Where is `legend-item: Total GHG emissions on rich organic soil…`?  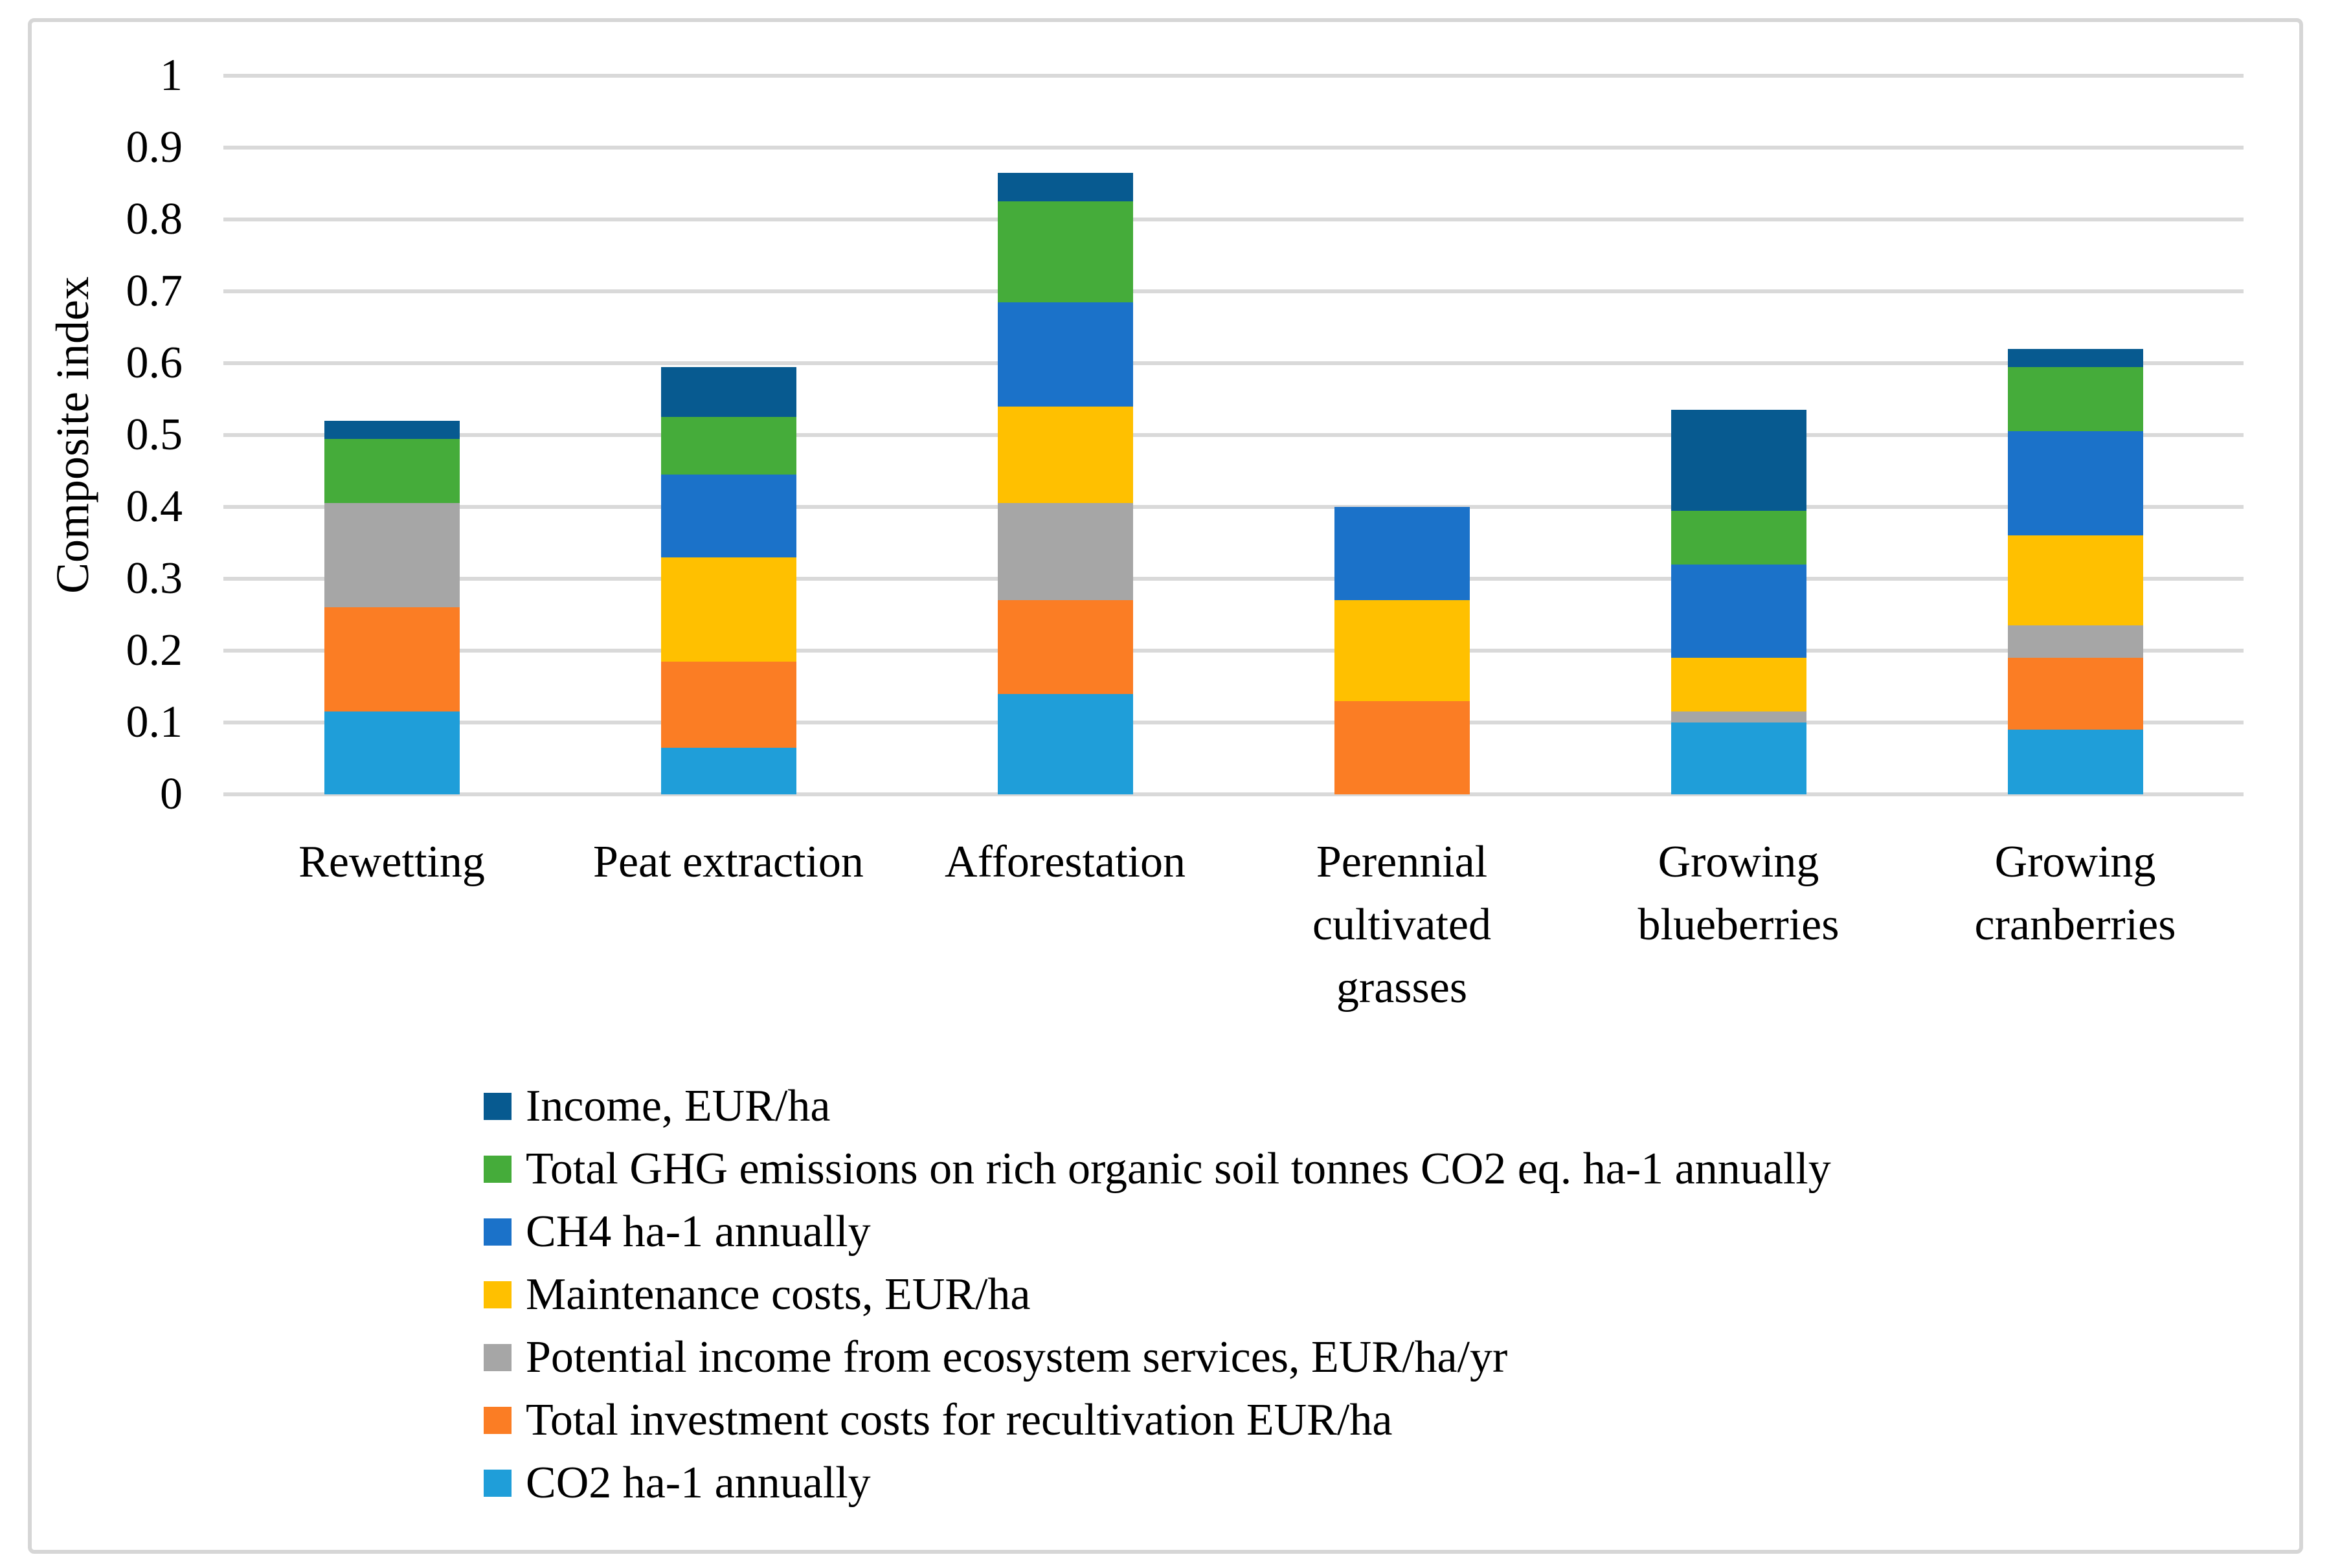
legend-item: Total GHG emissions on rich organic soil… is located at coordinates (1157, 1168).